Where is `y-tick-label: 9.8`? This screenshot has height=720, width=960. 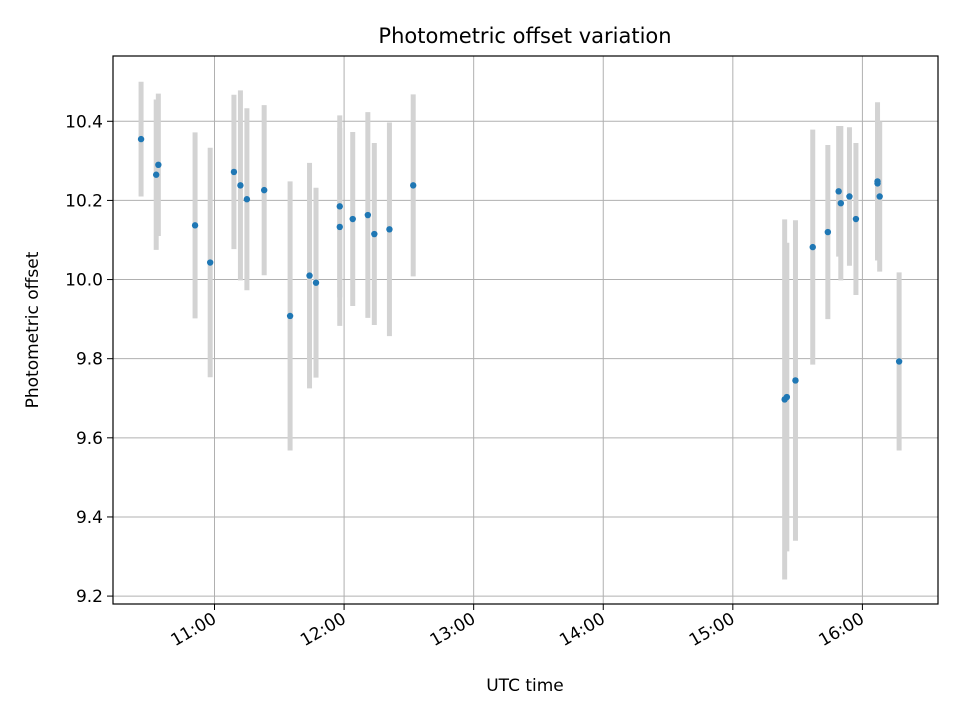 y-tick-label: 9.8 is located at coordinates (89, 360).